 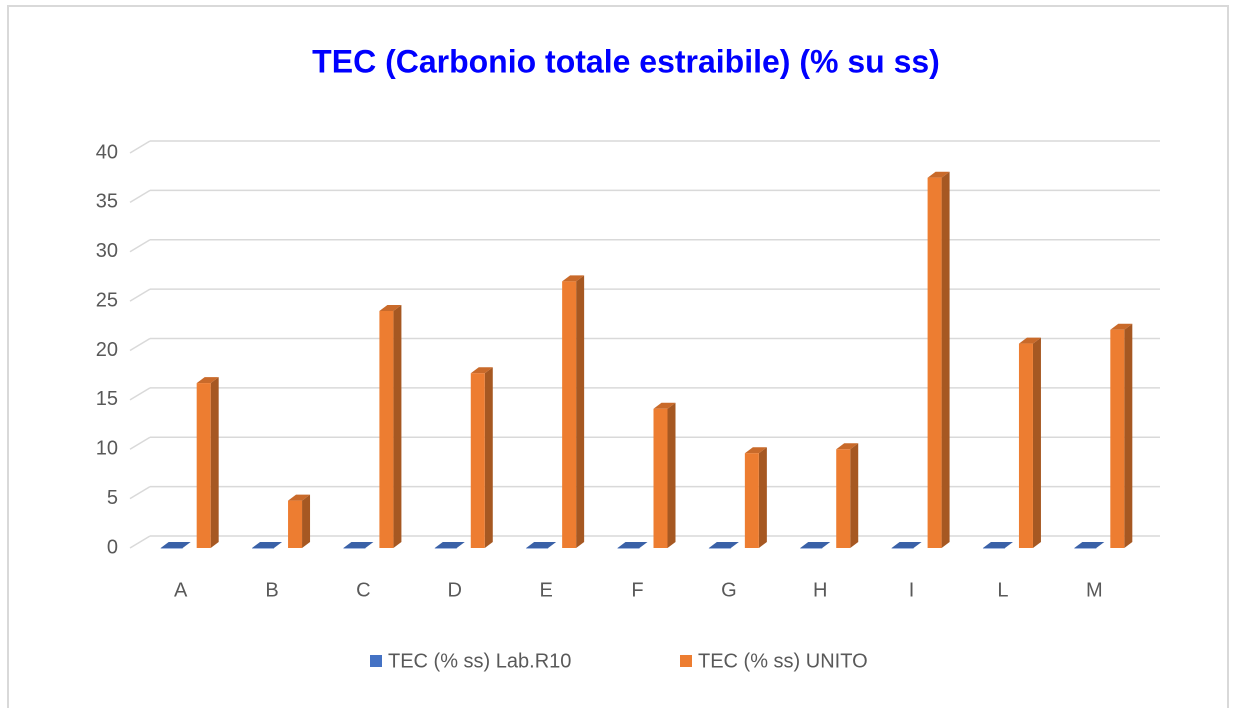 What do you see at coordinates (181, 590) in the screenshot?
I see `x-tick-label: A` at bounding box center [181, 590].